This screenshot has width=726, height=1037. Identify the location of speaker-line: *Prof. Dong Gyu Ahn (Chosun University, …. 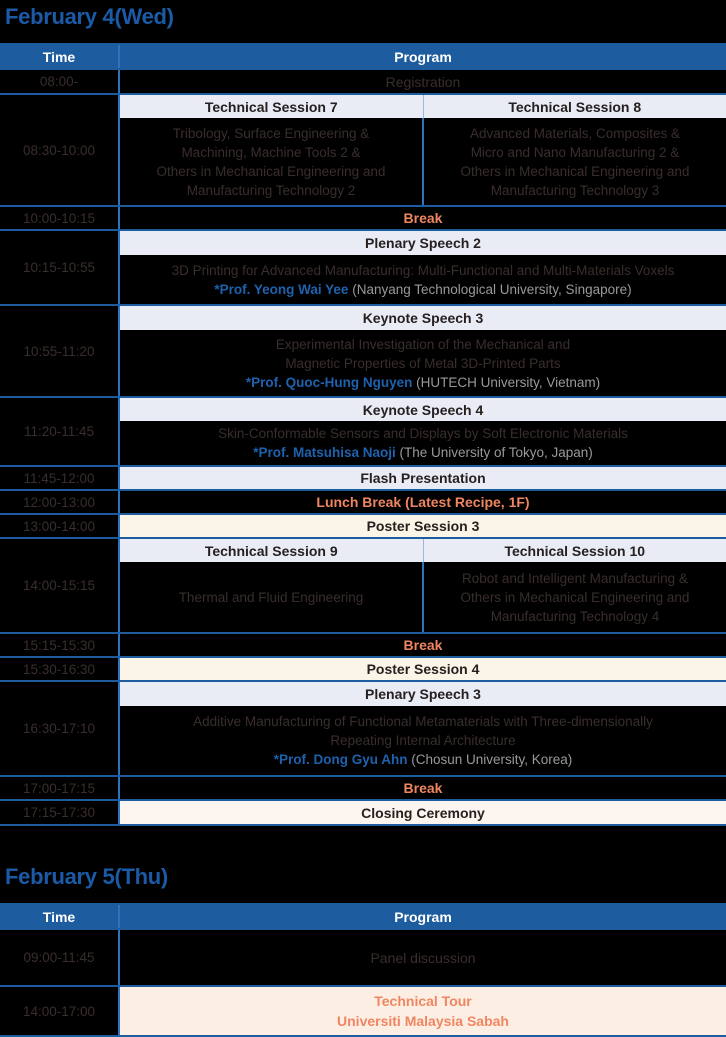
(423, 759).